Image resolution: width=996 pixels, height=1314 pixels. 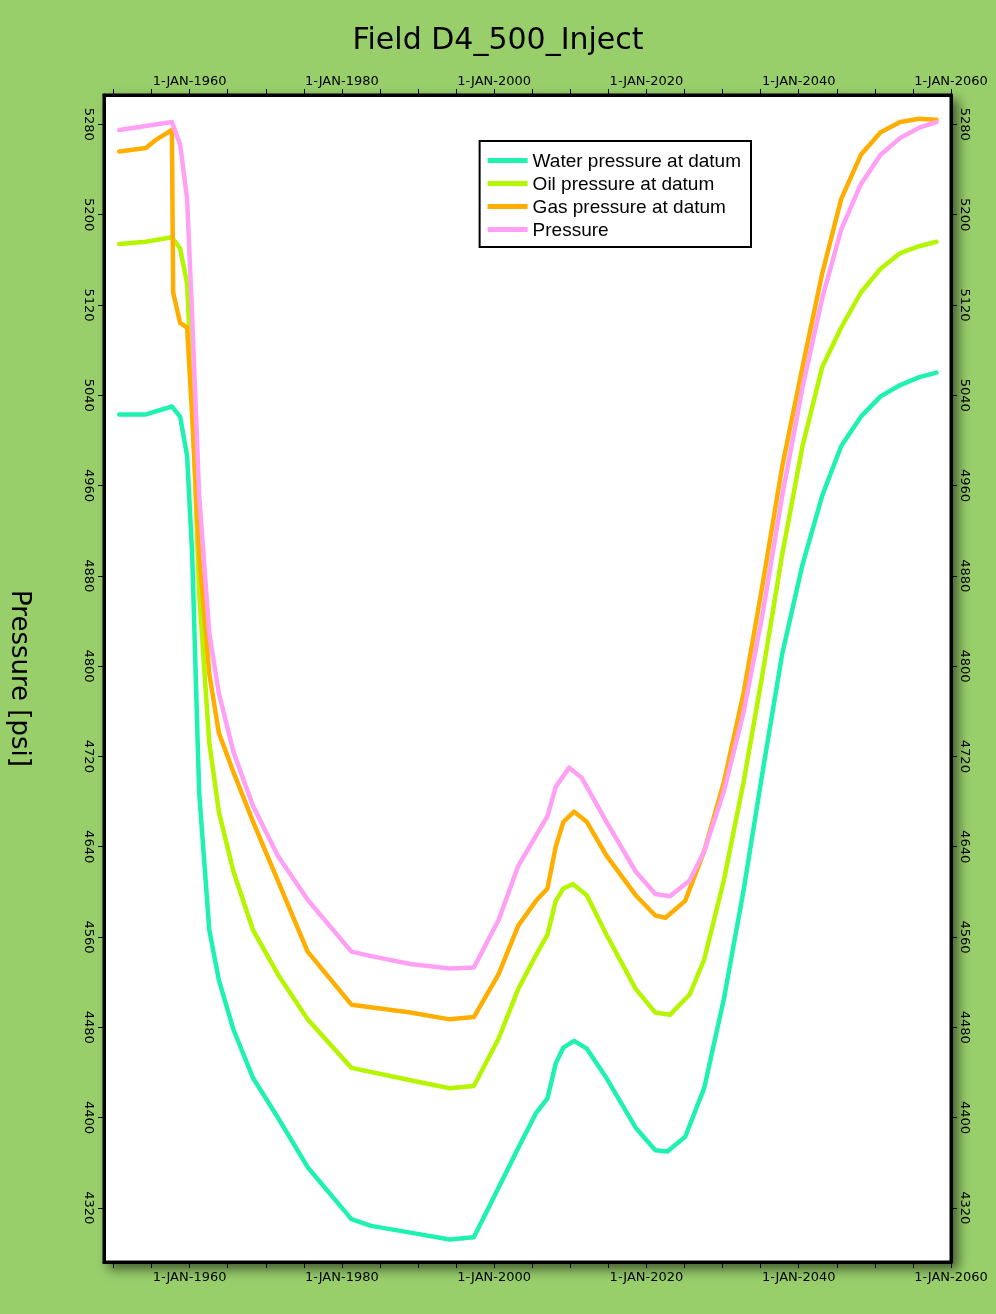 I want to click on y2-tick-label: 5280, so click(x=965, y=124).